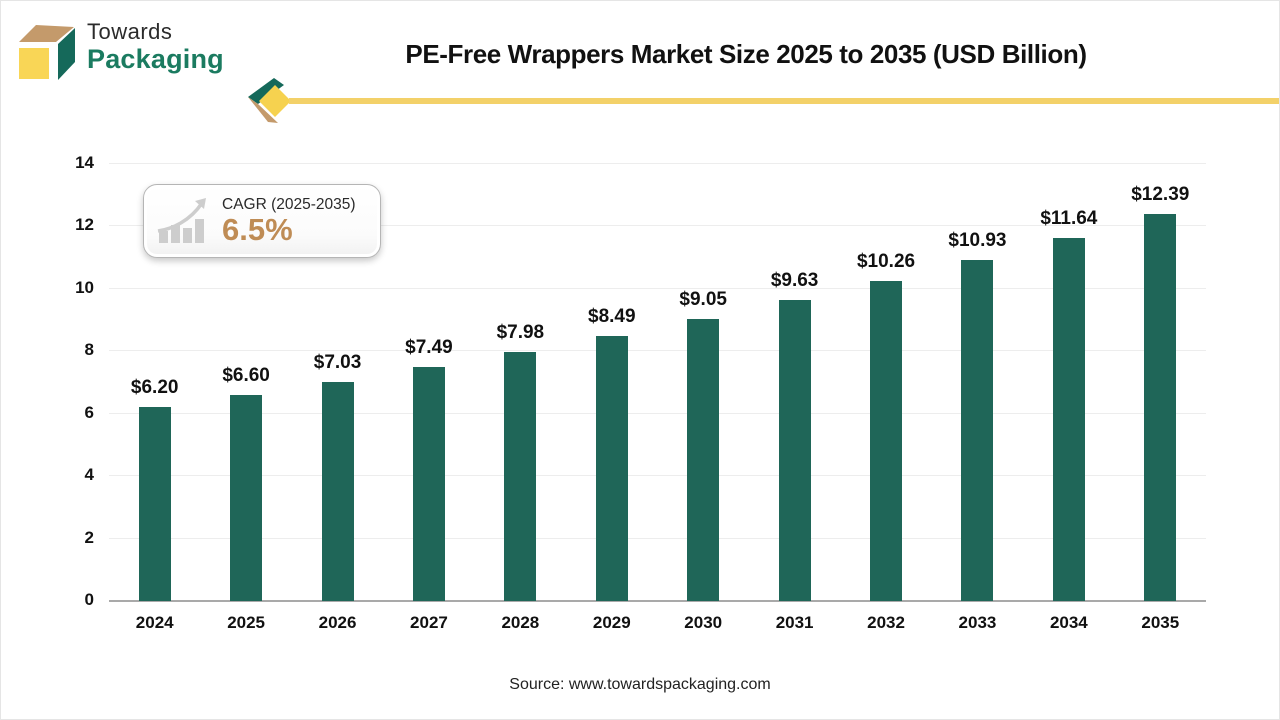 The width and height of the screenshot is (1280, 720). Describe the element at coordinates (155, 59) in the screenshot. I see `brand-line2: Packaging` at that location.